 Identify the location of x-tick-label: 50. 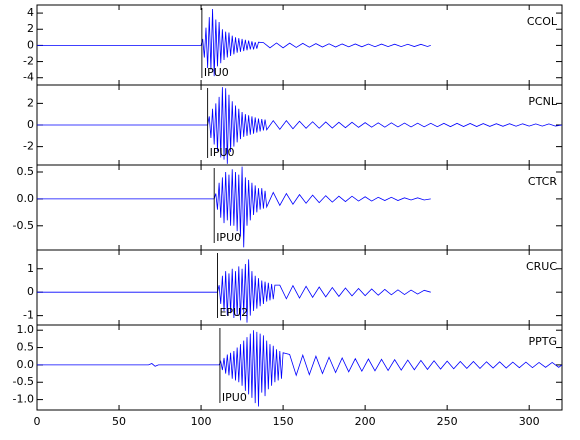
(119, 421).